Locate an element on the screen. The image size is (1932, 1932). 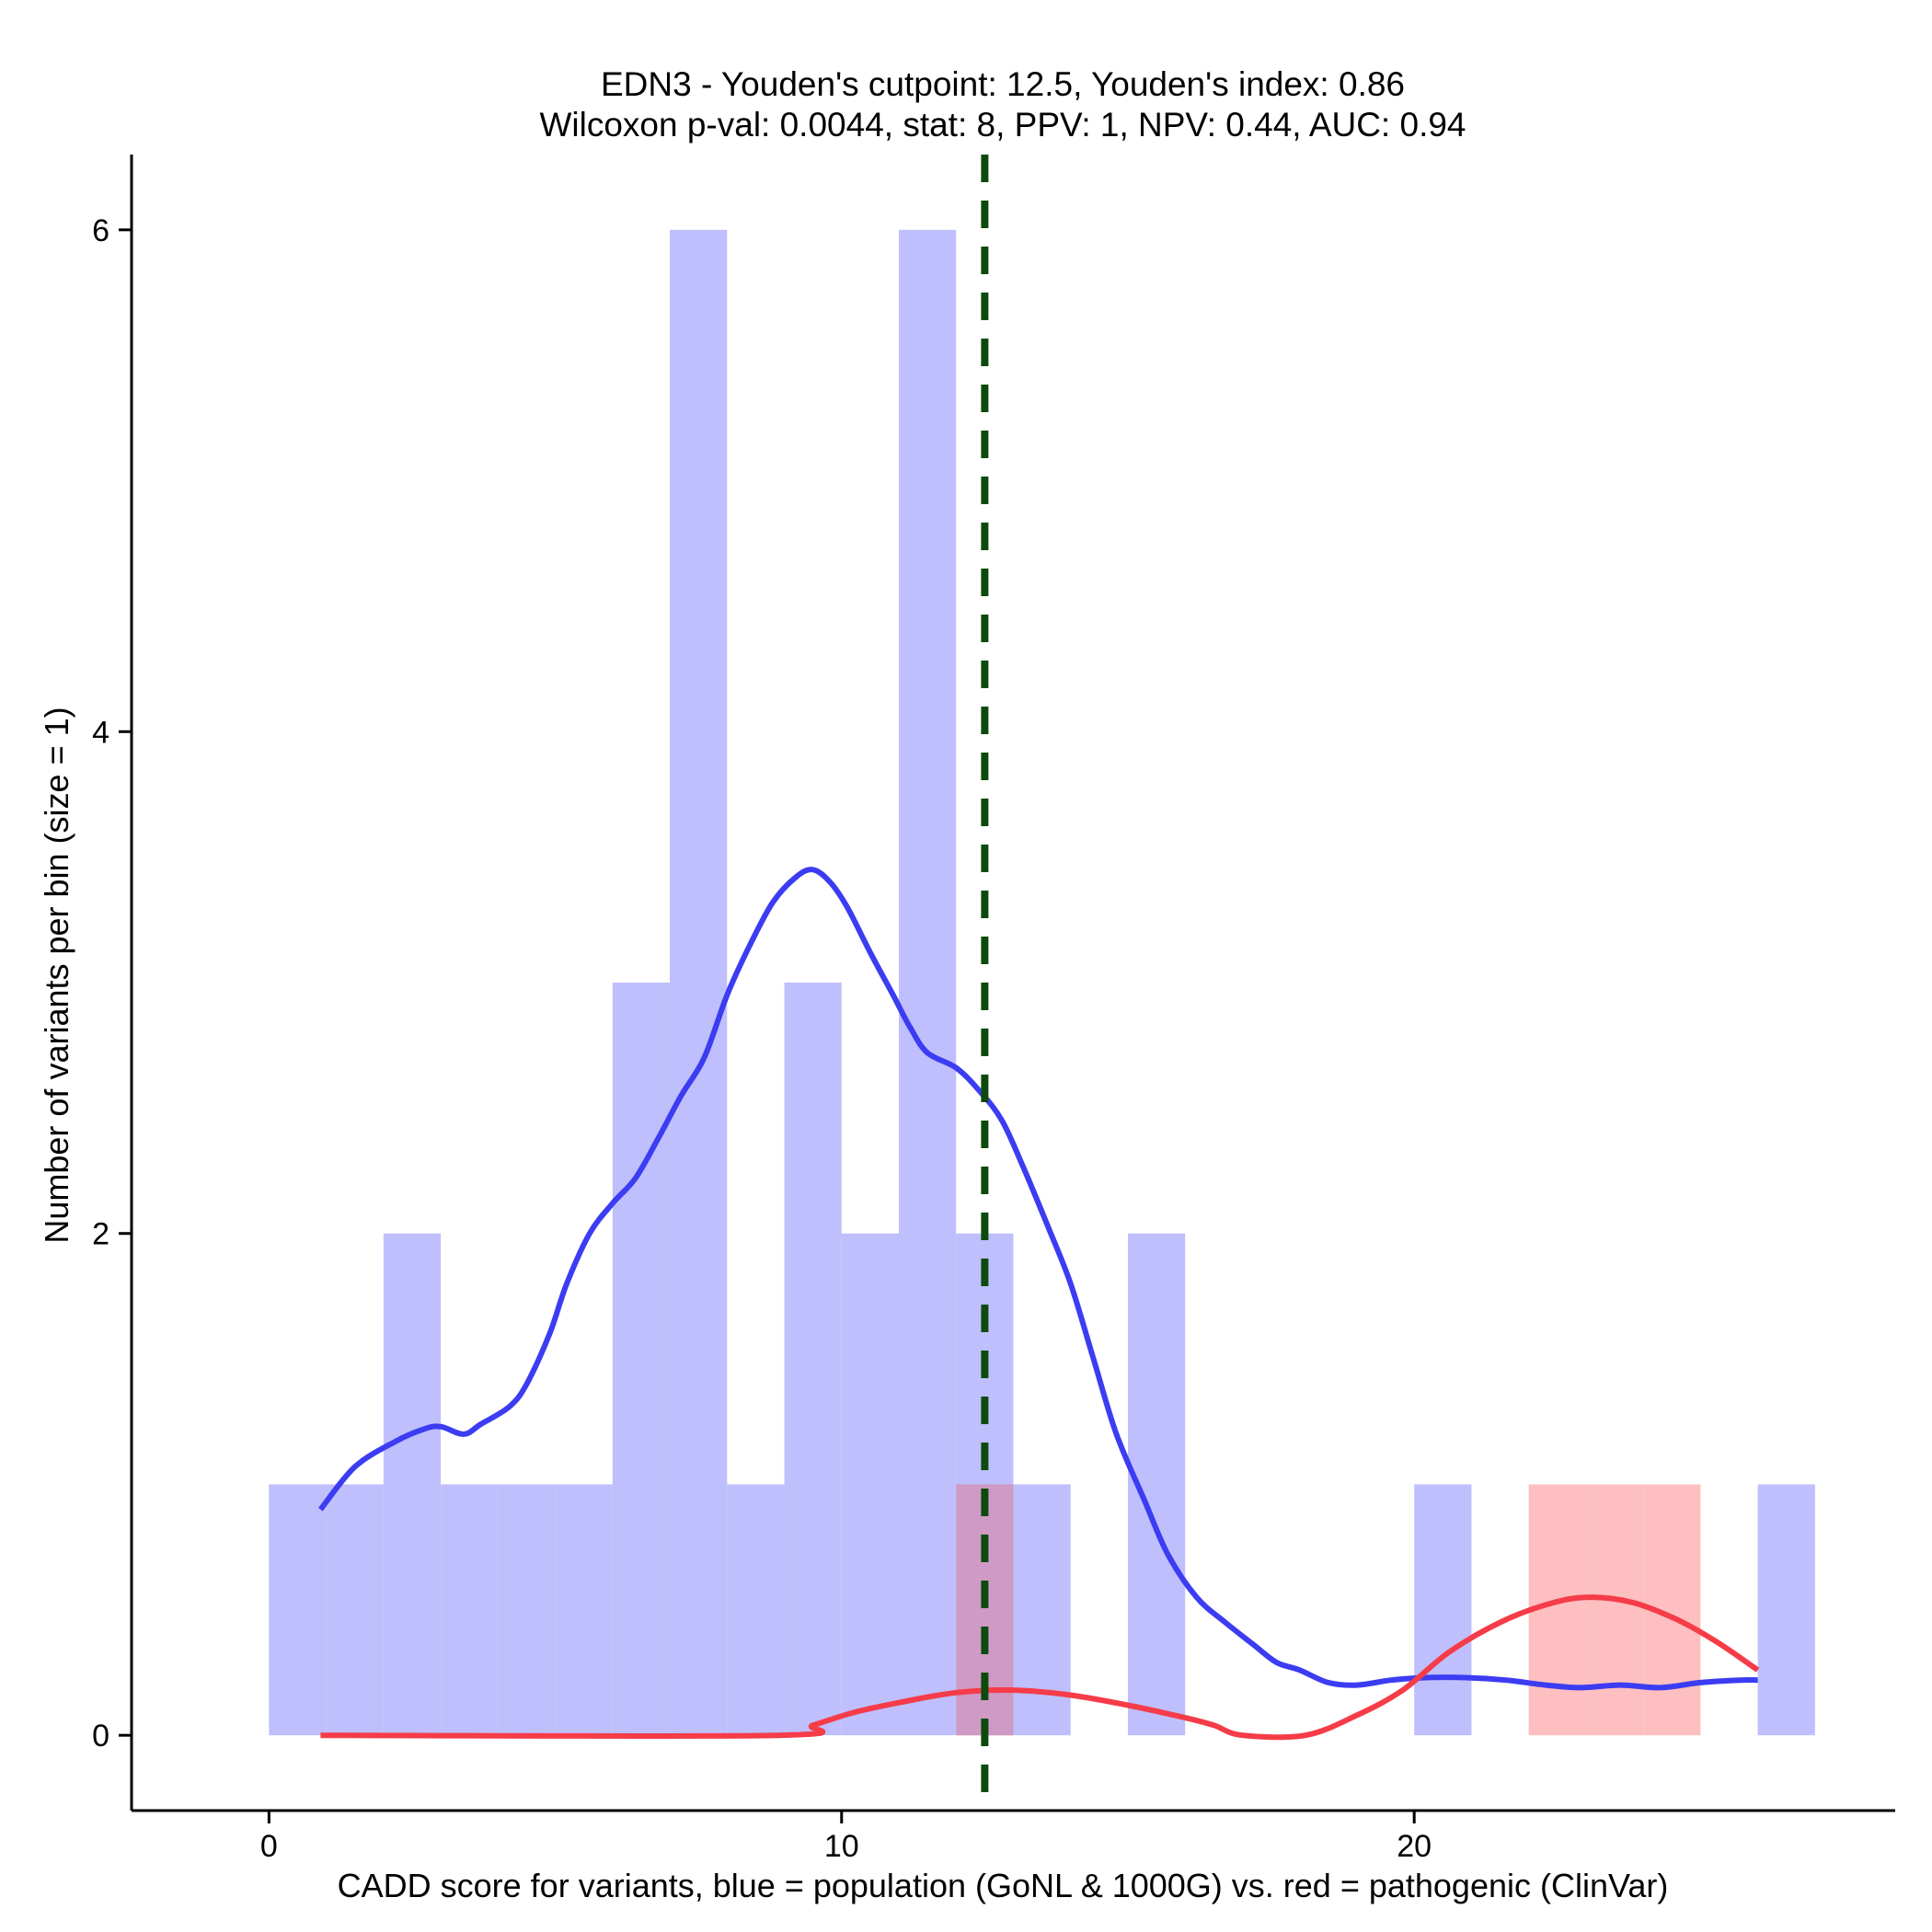
y-tick-label: 4 is located at coordinates (100, 732).